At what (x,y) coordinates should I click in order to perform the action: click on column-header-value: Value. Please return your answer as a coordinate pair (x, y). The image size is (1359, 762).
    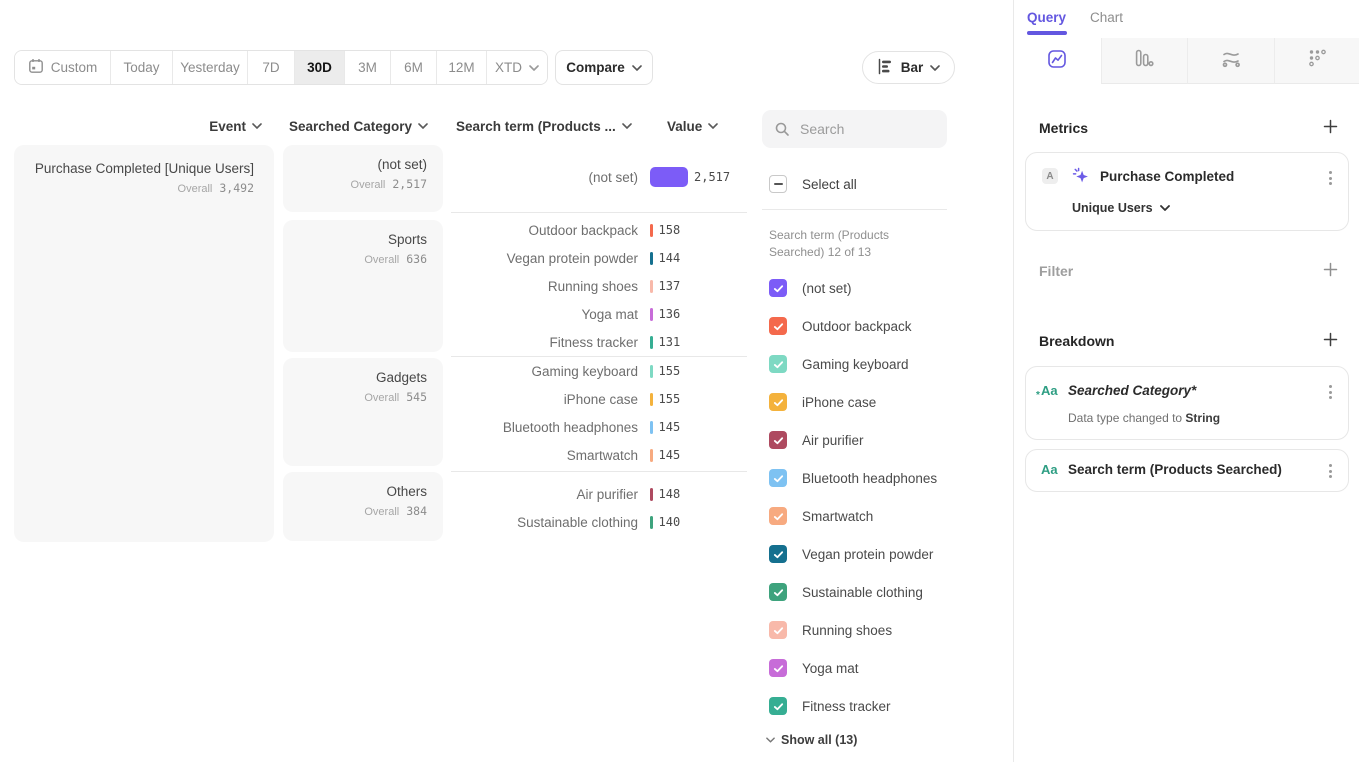
    Looking at the image, I should click on (698, 126).